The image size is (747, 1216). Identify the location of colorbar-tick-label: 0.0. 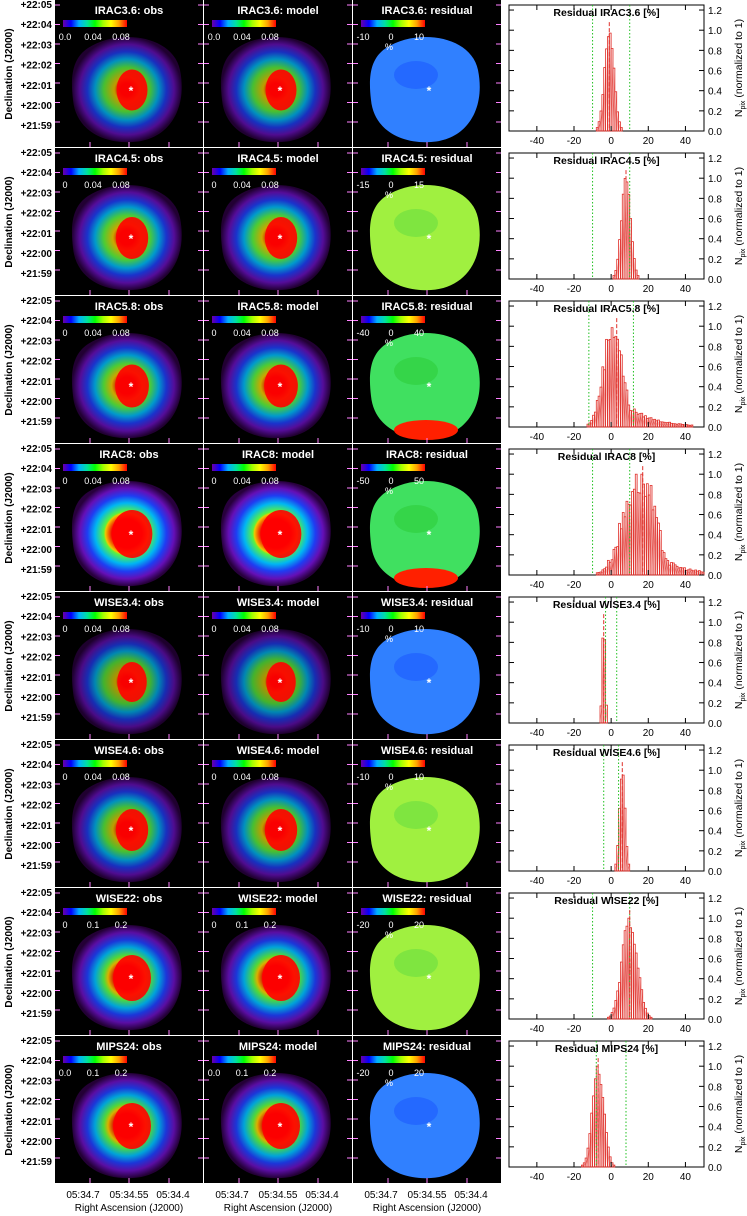
(214, 1073).